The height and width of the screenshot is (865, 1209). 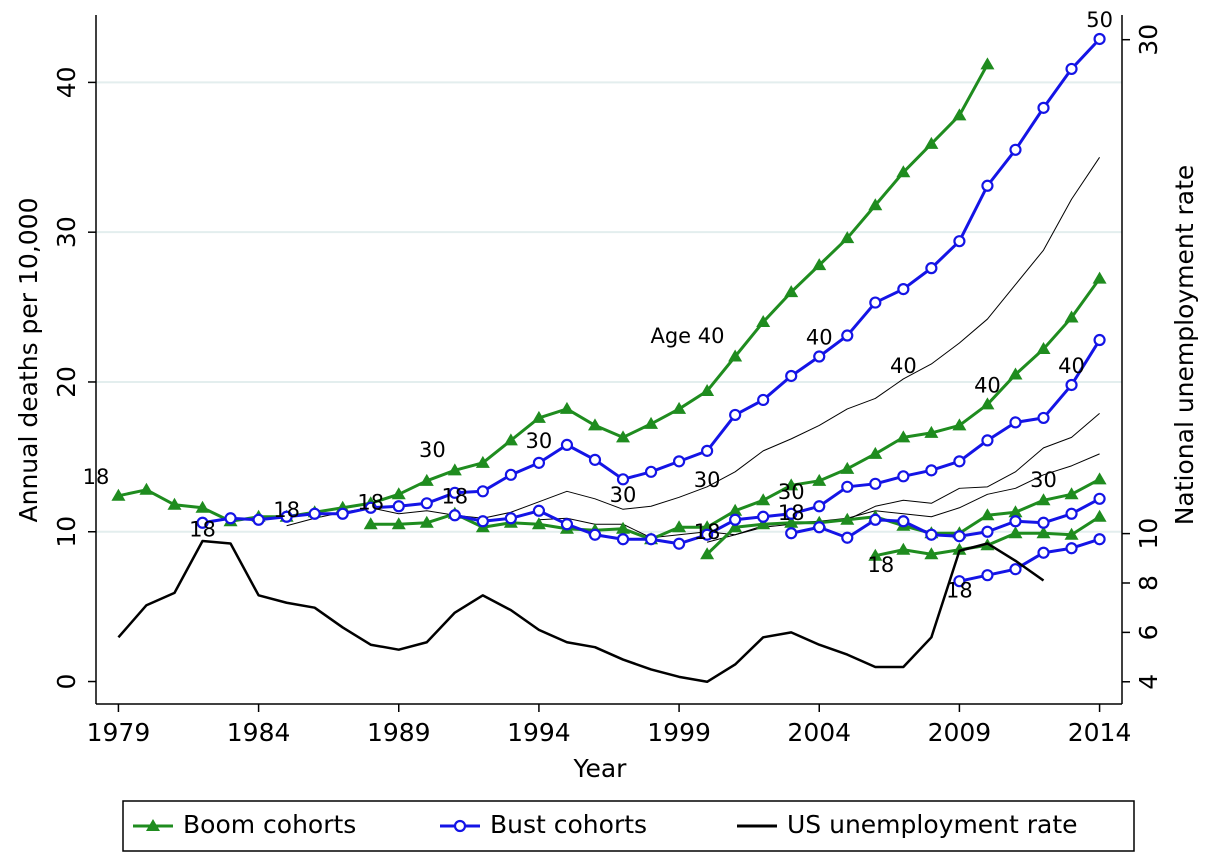 What do you see at coordinates (119, 732) in the screenshot?
I see `x-tick-label: 1979` at bounding box center [119, 732].